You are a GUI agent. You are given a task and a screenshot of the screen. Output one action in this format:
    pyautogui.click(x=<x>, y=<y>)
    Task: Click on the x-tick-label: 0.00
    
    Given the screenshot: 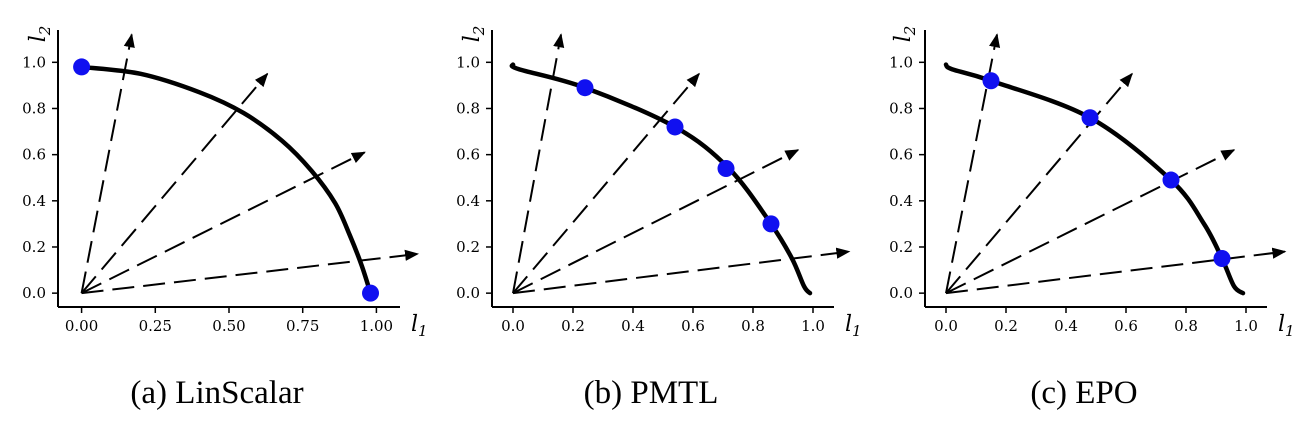 What is the action you would take?
    pyautogui.click(x=81, y=326)
    